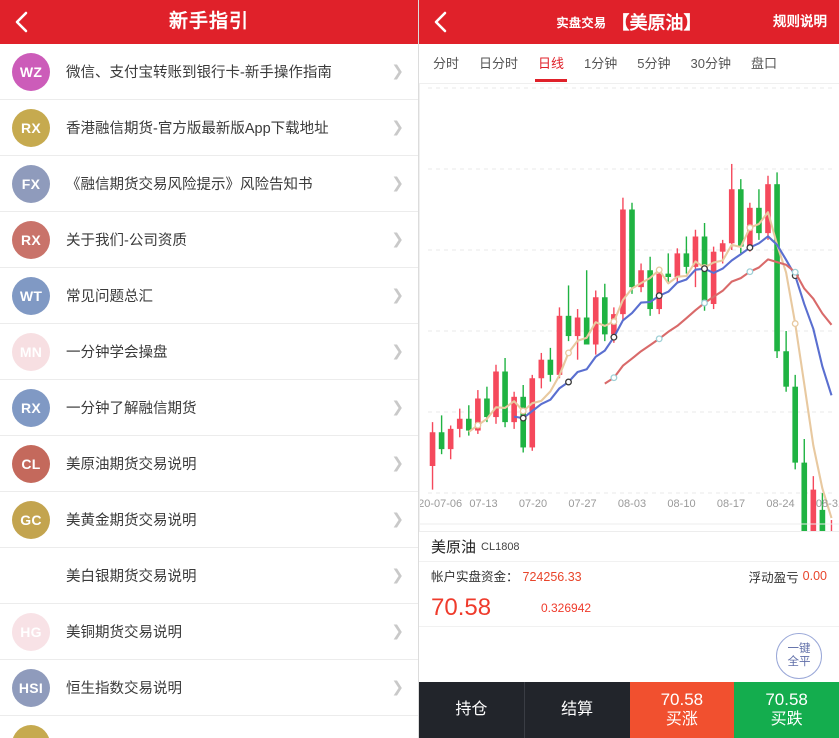 This screenshot has width=839, height=738. I want to click on tab-5分钟: 5分钟, so click(654, 63).